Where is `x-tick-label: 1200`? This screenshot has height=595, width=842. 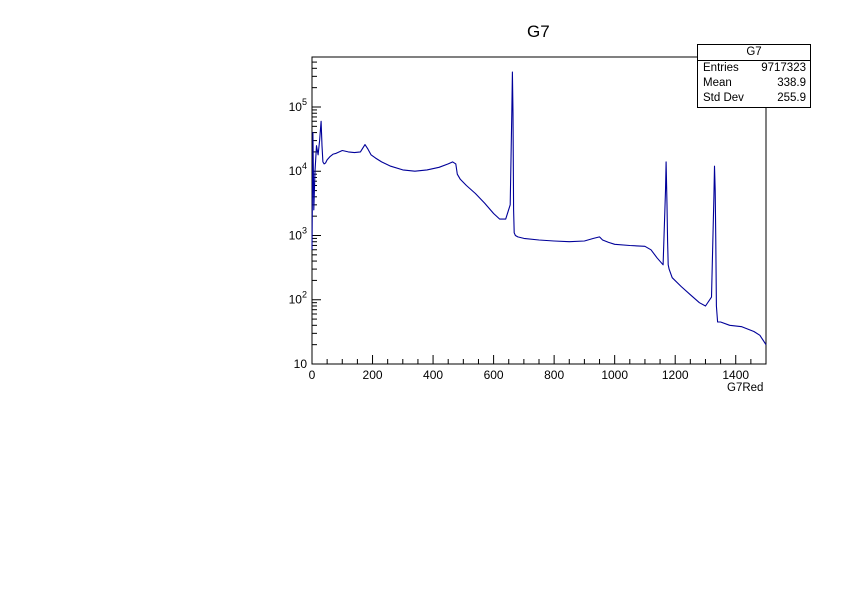 x-tick-label: 1200 is located at coordinates (675, 375).